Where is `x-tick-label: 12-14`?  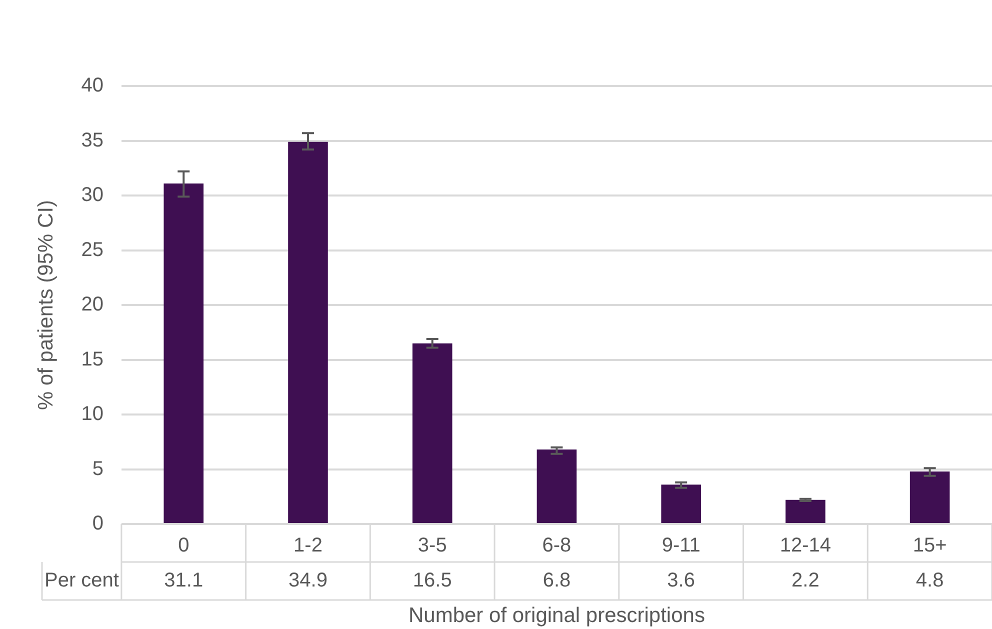 x-tick-label: 12-14 is located at coordinates (806, 545).